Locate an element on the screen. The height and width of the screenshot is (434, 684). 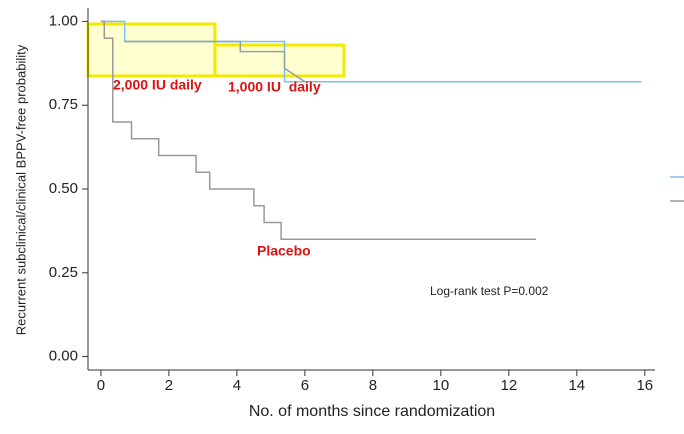
x-tick-label: 16 is located at coordinates (644, 385).